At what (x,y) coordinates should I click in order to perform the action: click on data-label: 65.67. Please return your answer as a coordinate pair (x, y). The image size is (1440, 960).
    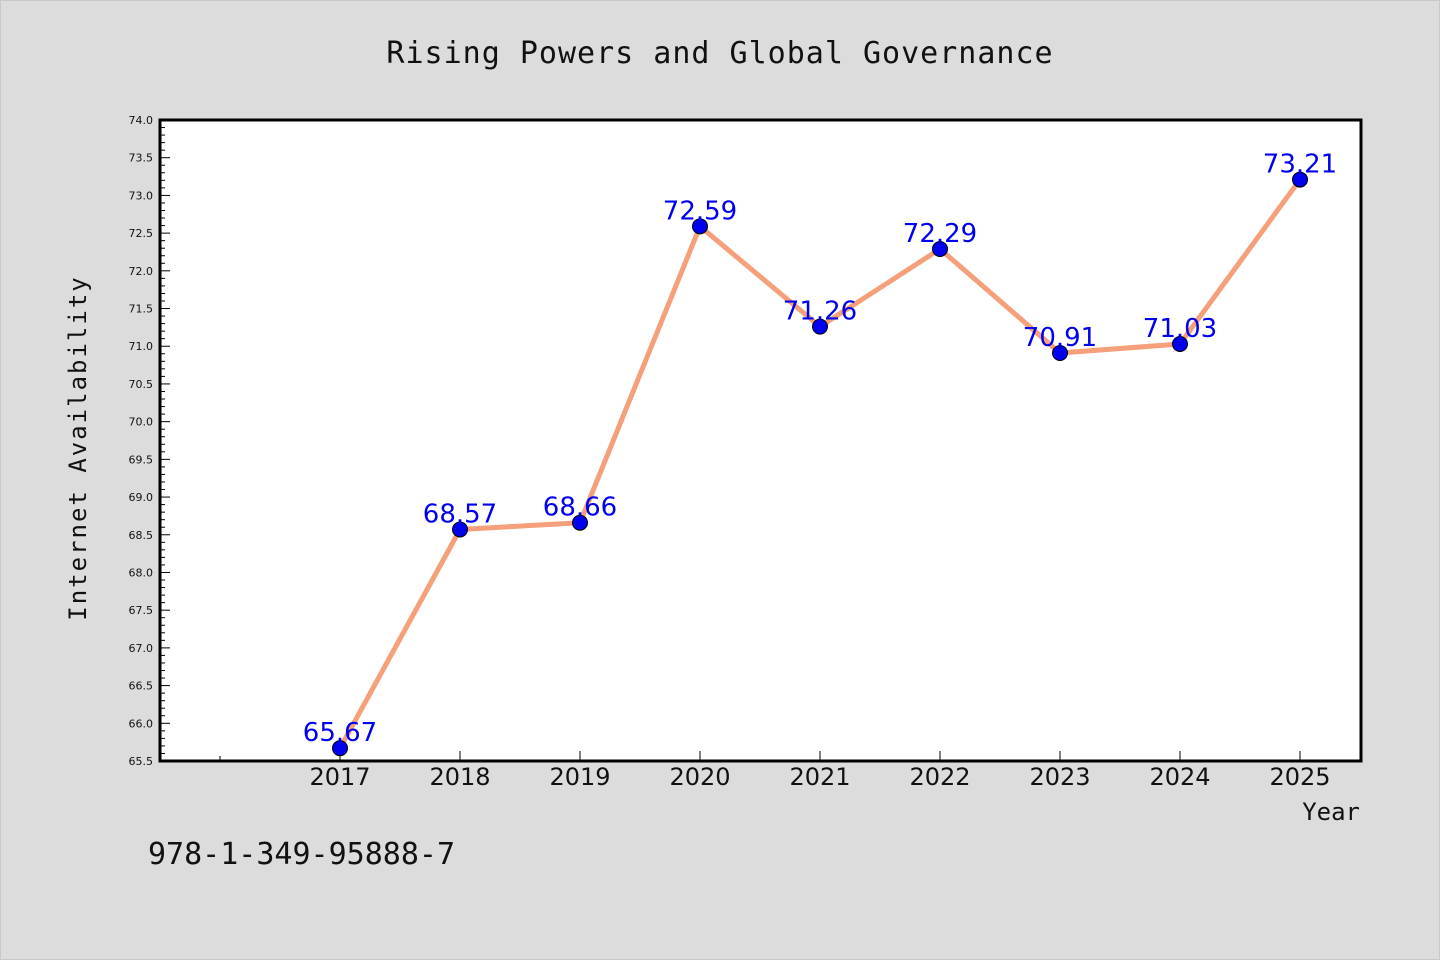
    Looking at the image, I should click on (340, 733).